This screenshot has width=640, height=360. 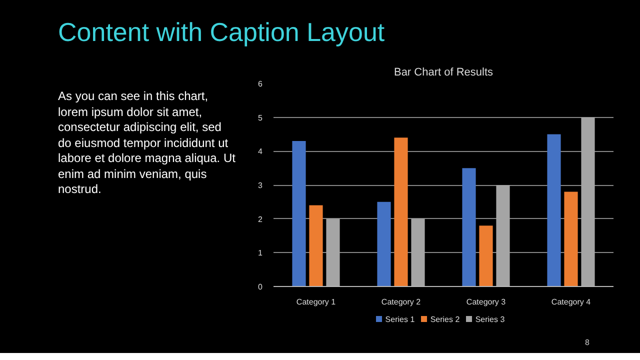 I want to click on text: Content with Caption Layout, so click(x=221, y=32).